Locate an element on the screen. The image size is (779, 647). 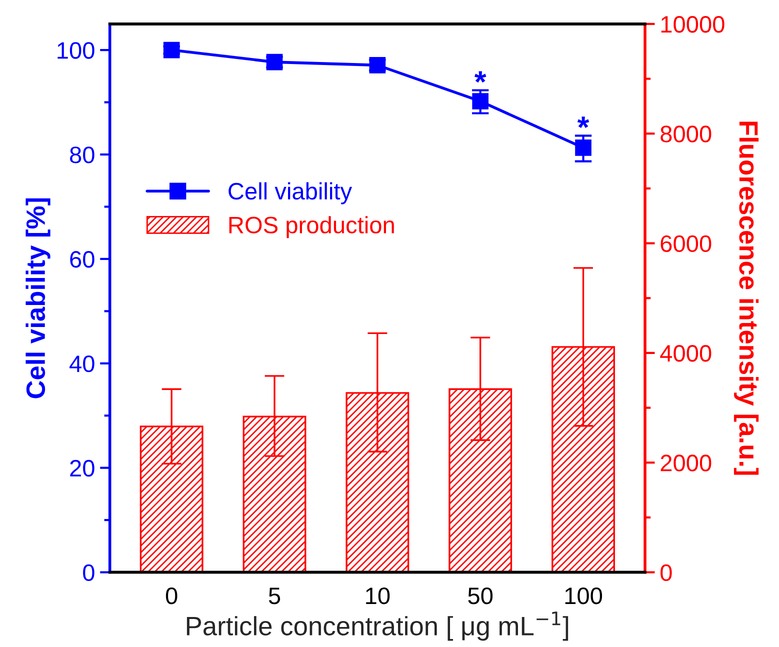
point is located at coordinates (480, 101).